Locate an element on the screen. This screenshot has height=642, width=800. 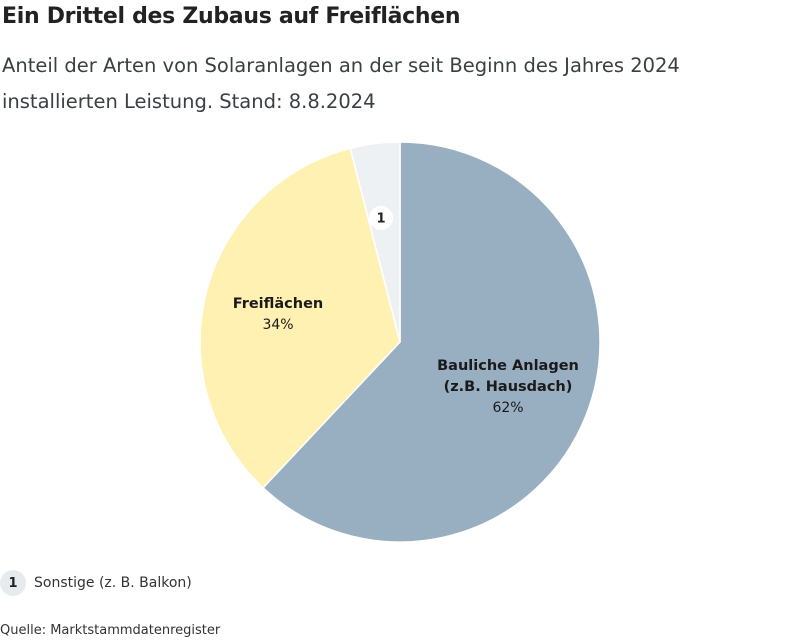
legend: 1 Sonstige (z. B. Balkon) is located at coordinates (96, 583).